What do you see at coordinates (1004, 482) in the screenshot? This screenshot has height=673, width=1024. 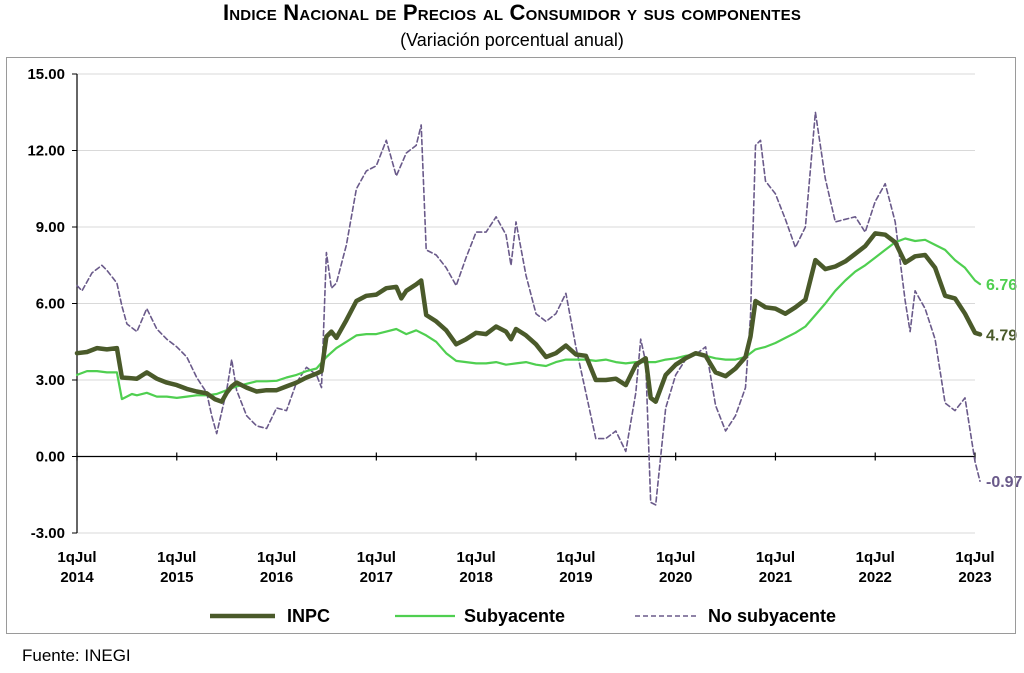 I see `no-subyacente-end-label: -0.97` at bounding box center [1004, 482].